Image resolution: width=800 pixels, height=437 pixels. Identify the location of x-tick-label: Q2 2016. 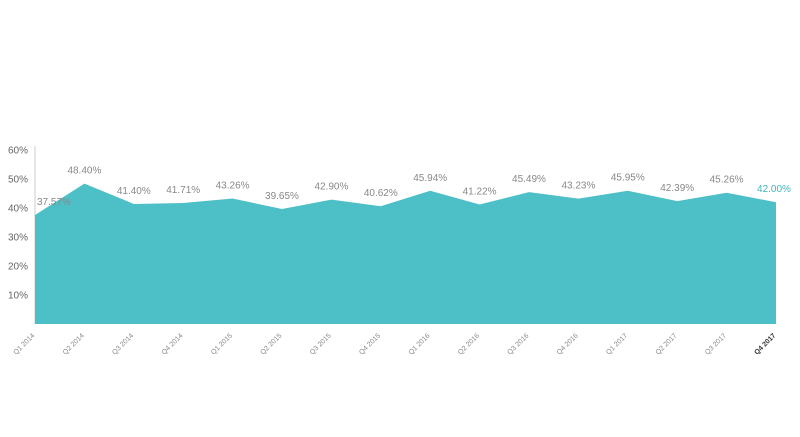
(469, 344).